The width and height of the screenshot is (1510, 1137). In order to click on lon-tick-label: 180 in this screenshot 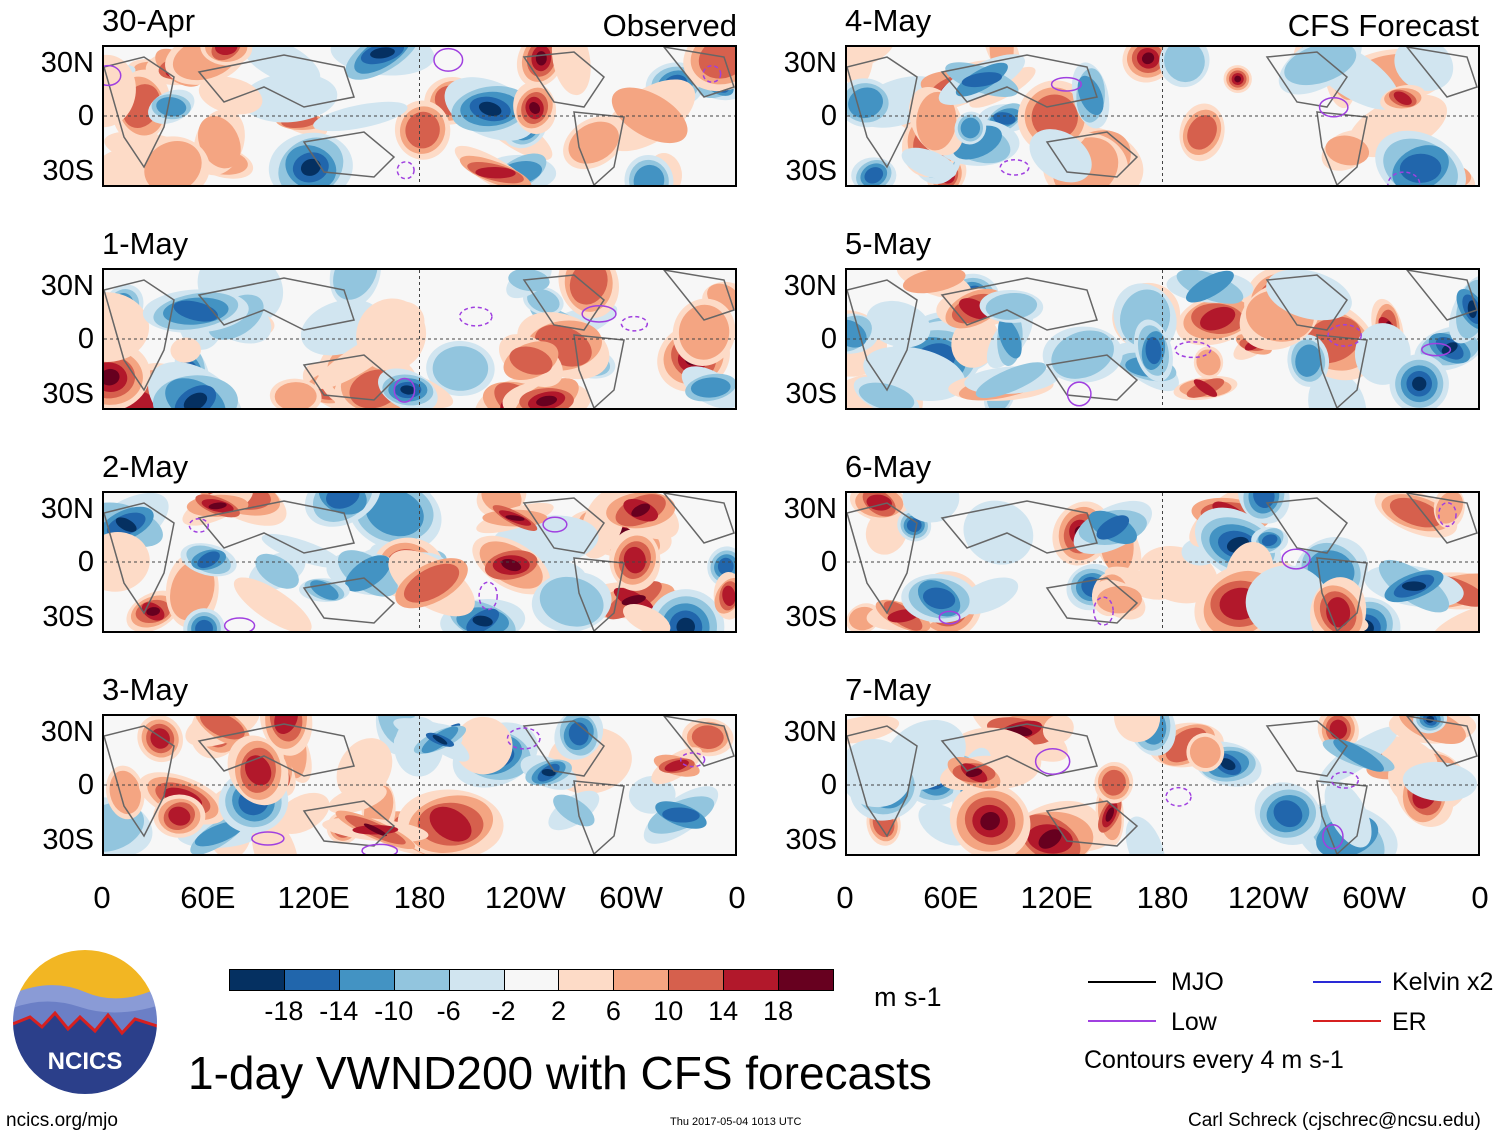, I will do `click(419, 897)`.